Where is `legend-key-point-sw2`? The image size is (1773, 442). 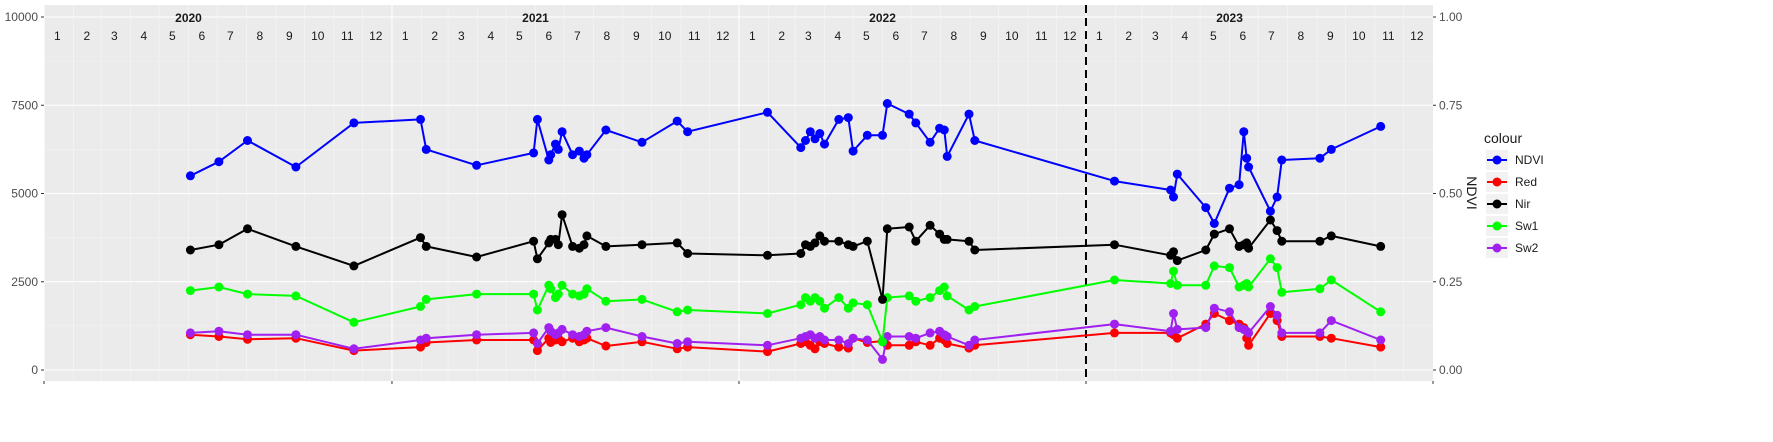 legend-key-point-sw2 is located at coordinates (1497, 248).